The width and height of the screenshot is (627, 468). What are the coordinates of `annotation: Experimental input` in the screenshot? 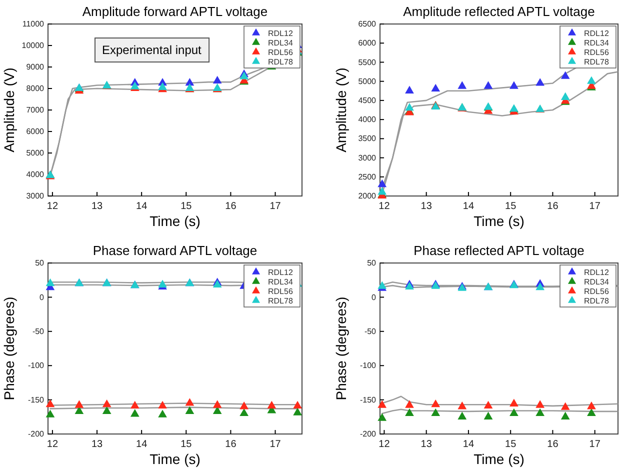 It's located at (152, 50).